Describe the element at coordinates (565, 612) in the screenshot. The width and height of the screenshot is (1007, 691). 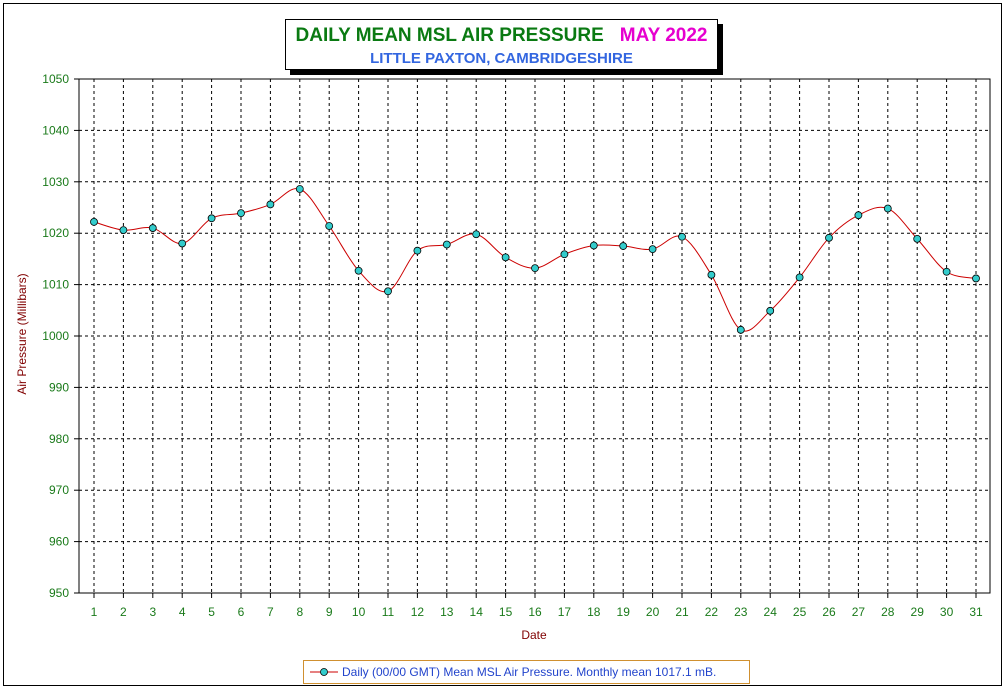
I see `x-tick-label: 17` at that location.